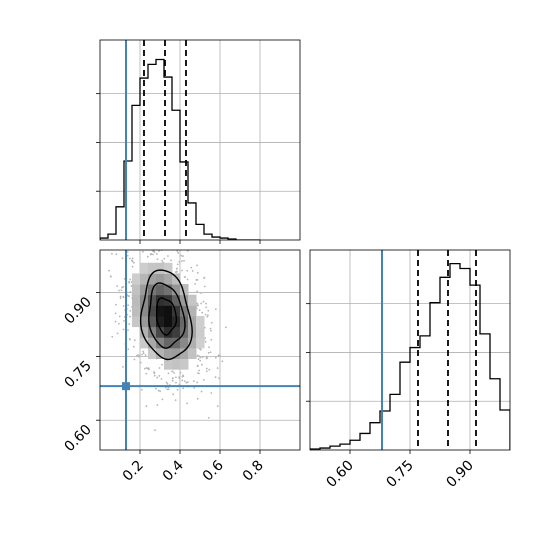 The width and height of the screenshot is (550, 550). What do you see at coordinates (399, 474) in the screenshot?
I see `marginal-param-2-xtick-label: 0.75` at bounding box center [399, 474].